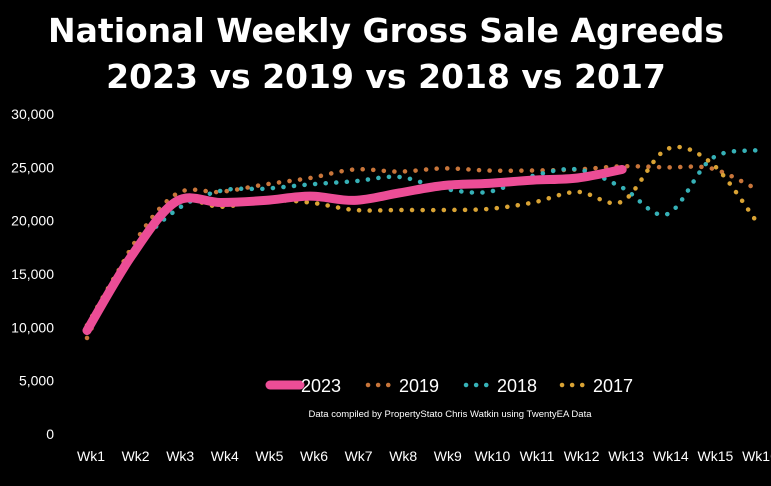 The height and width of the screenshot is (486, 771). Describe the element at coordinates (582, 456) in the screenshot. I see `x-tick-label: Wk12` at that location.